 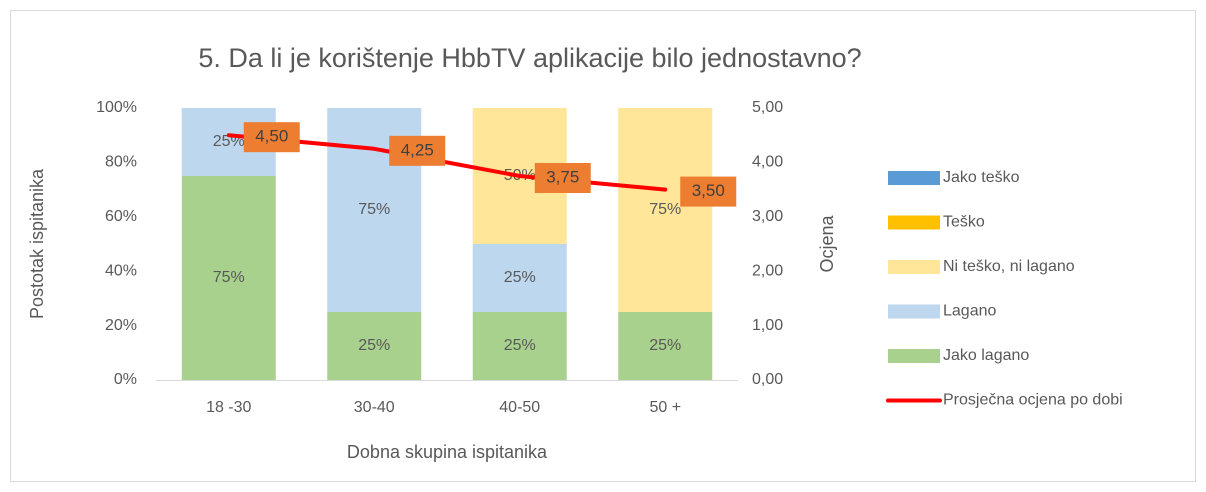 I want to click on legend-label: Jako teško, so click(x=981, y=177).